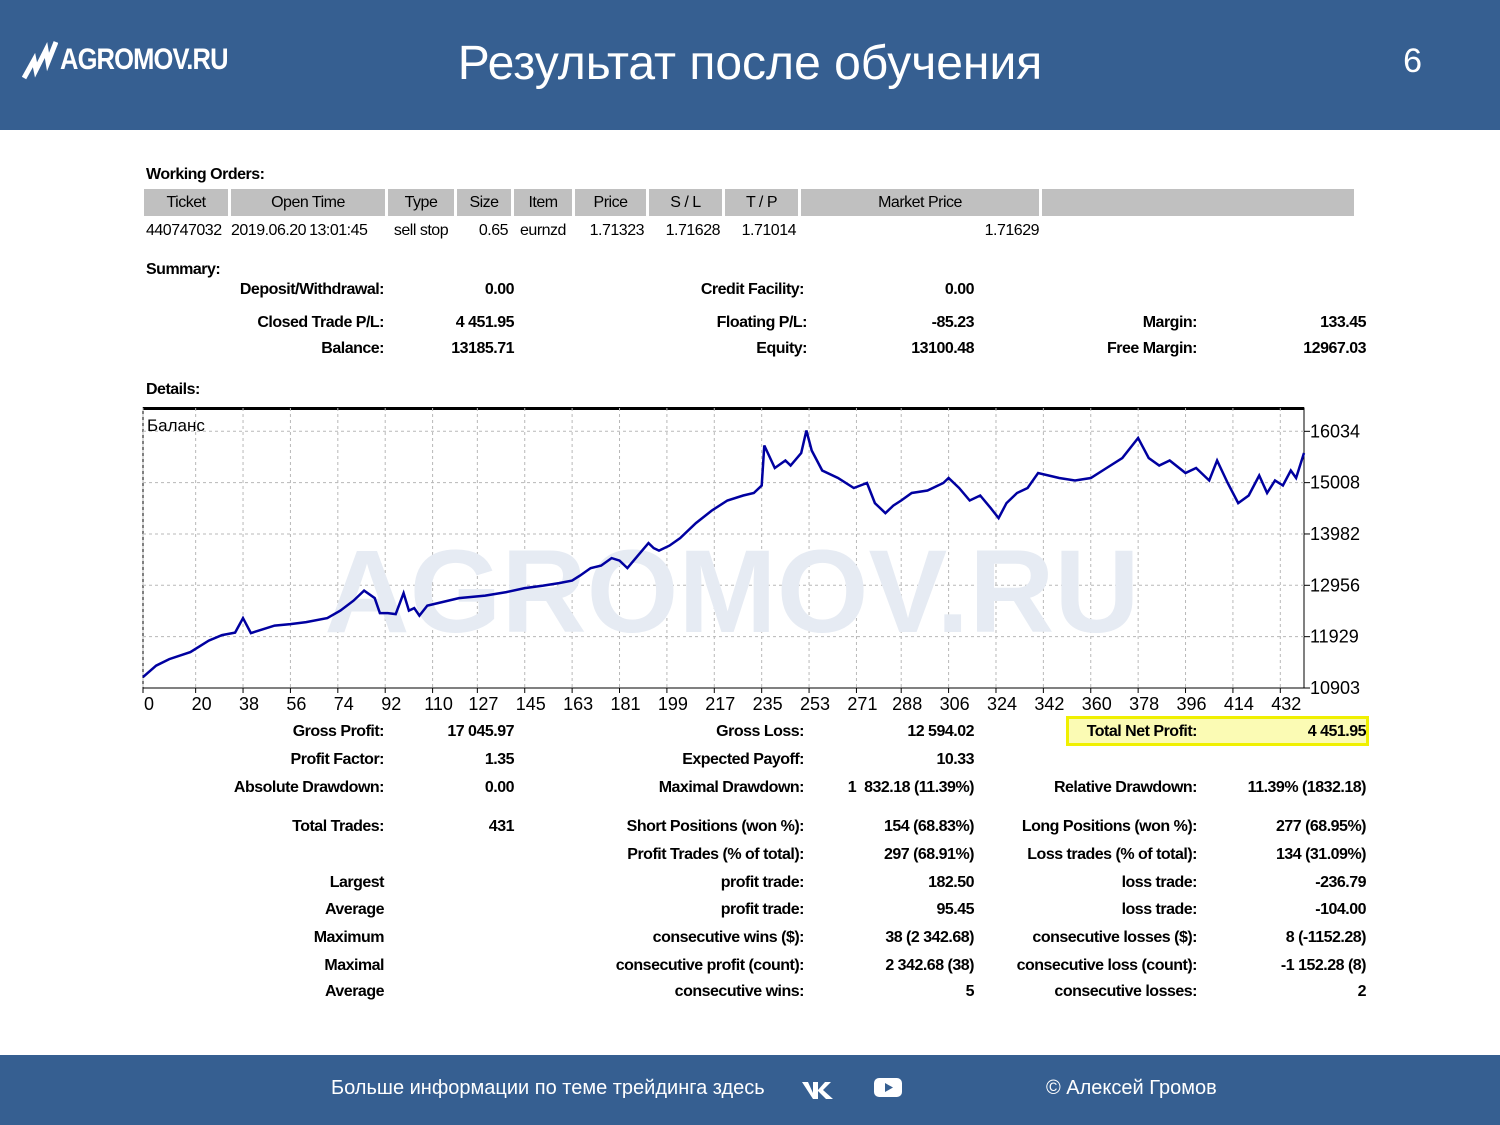 The image size is (1500, 1125). Describe the element at coordinates (493, 230) in the screenshot. I see `cell-size: 0.65` at that location.